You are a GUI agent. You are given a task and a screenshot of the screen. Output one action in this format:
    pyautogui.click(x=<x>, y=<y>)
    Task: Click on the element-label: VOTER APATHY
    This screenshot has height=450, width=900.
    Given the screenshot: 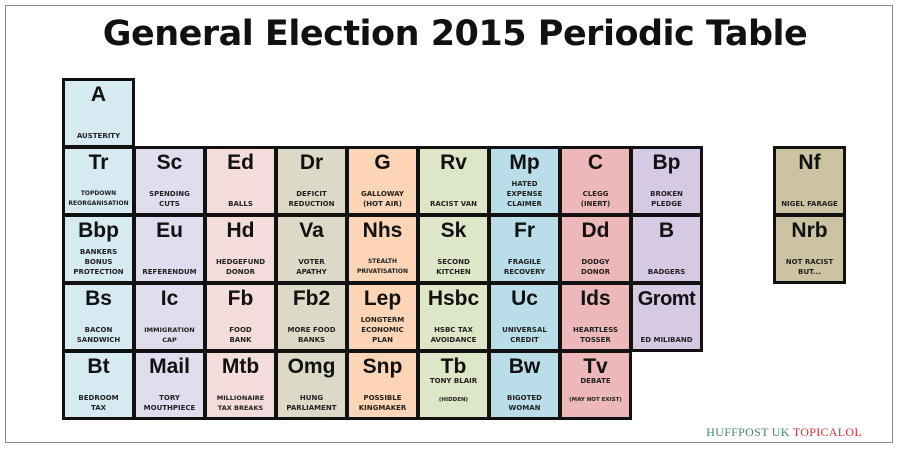 What is the action you would take?
    pyautogui.click(x=311, y=267)
    